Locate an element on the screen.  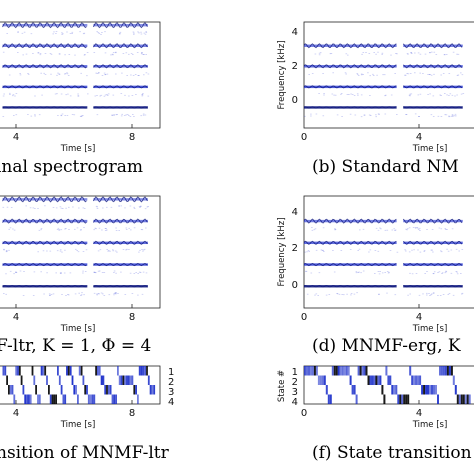
panel-d-ytick-label: 0 is located at coordinates (295, 285).